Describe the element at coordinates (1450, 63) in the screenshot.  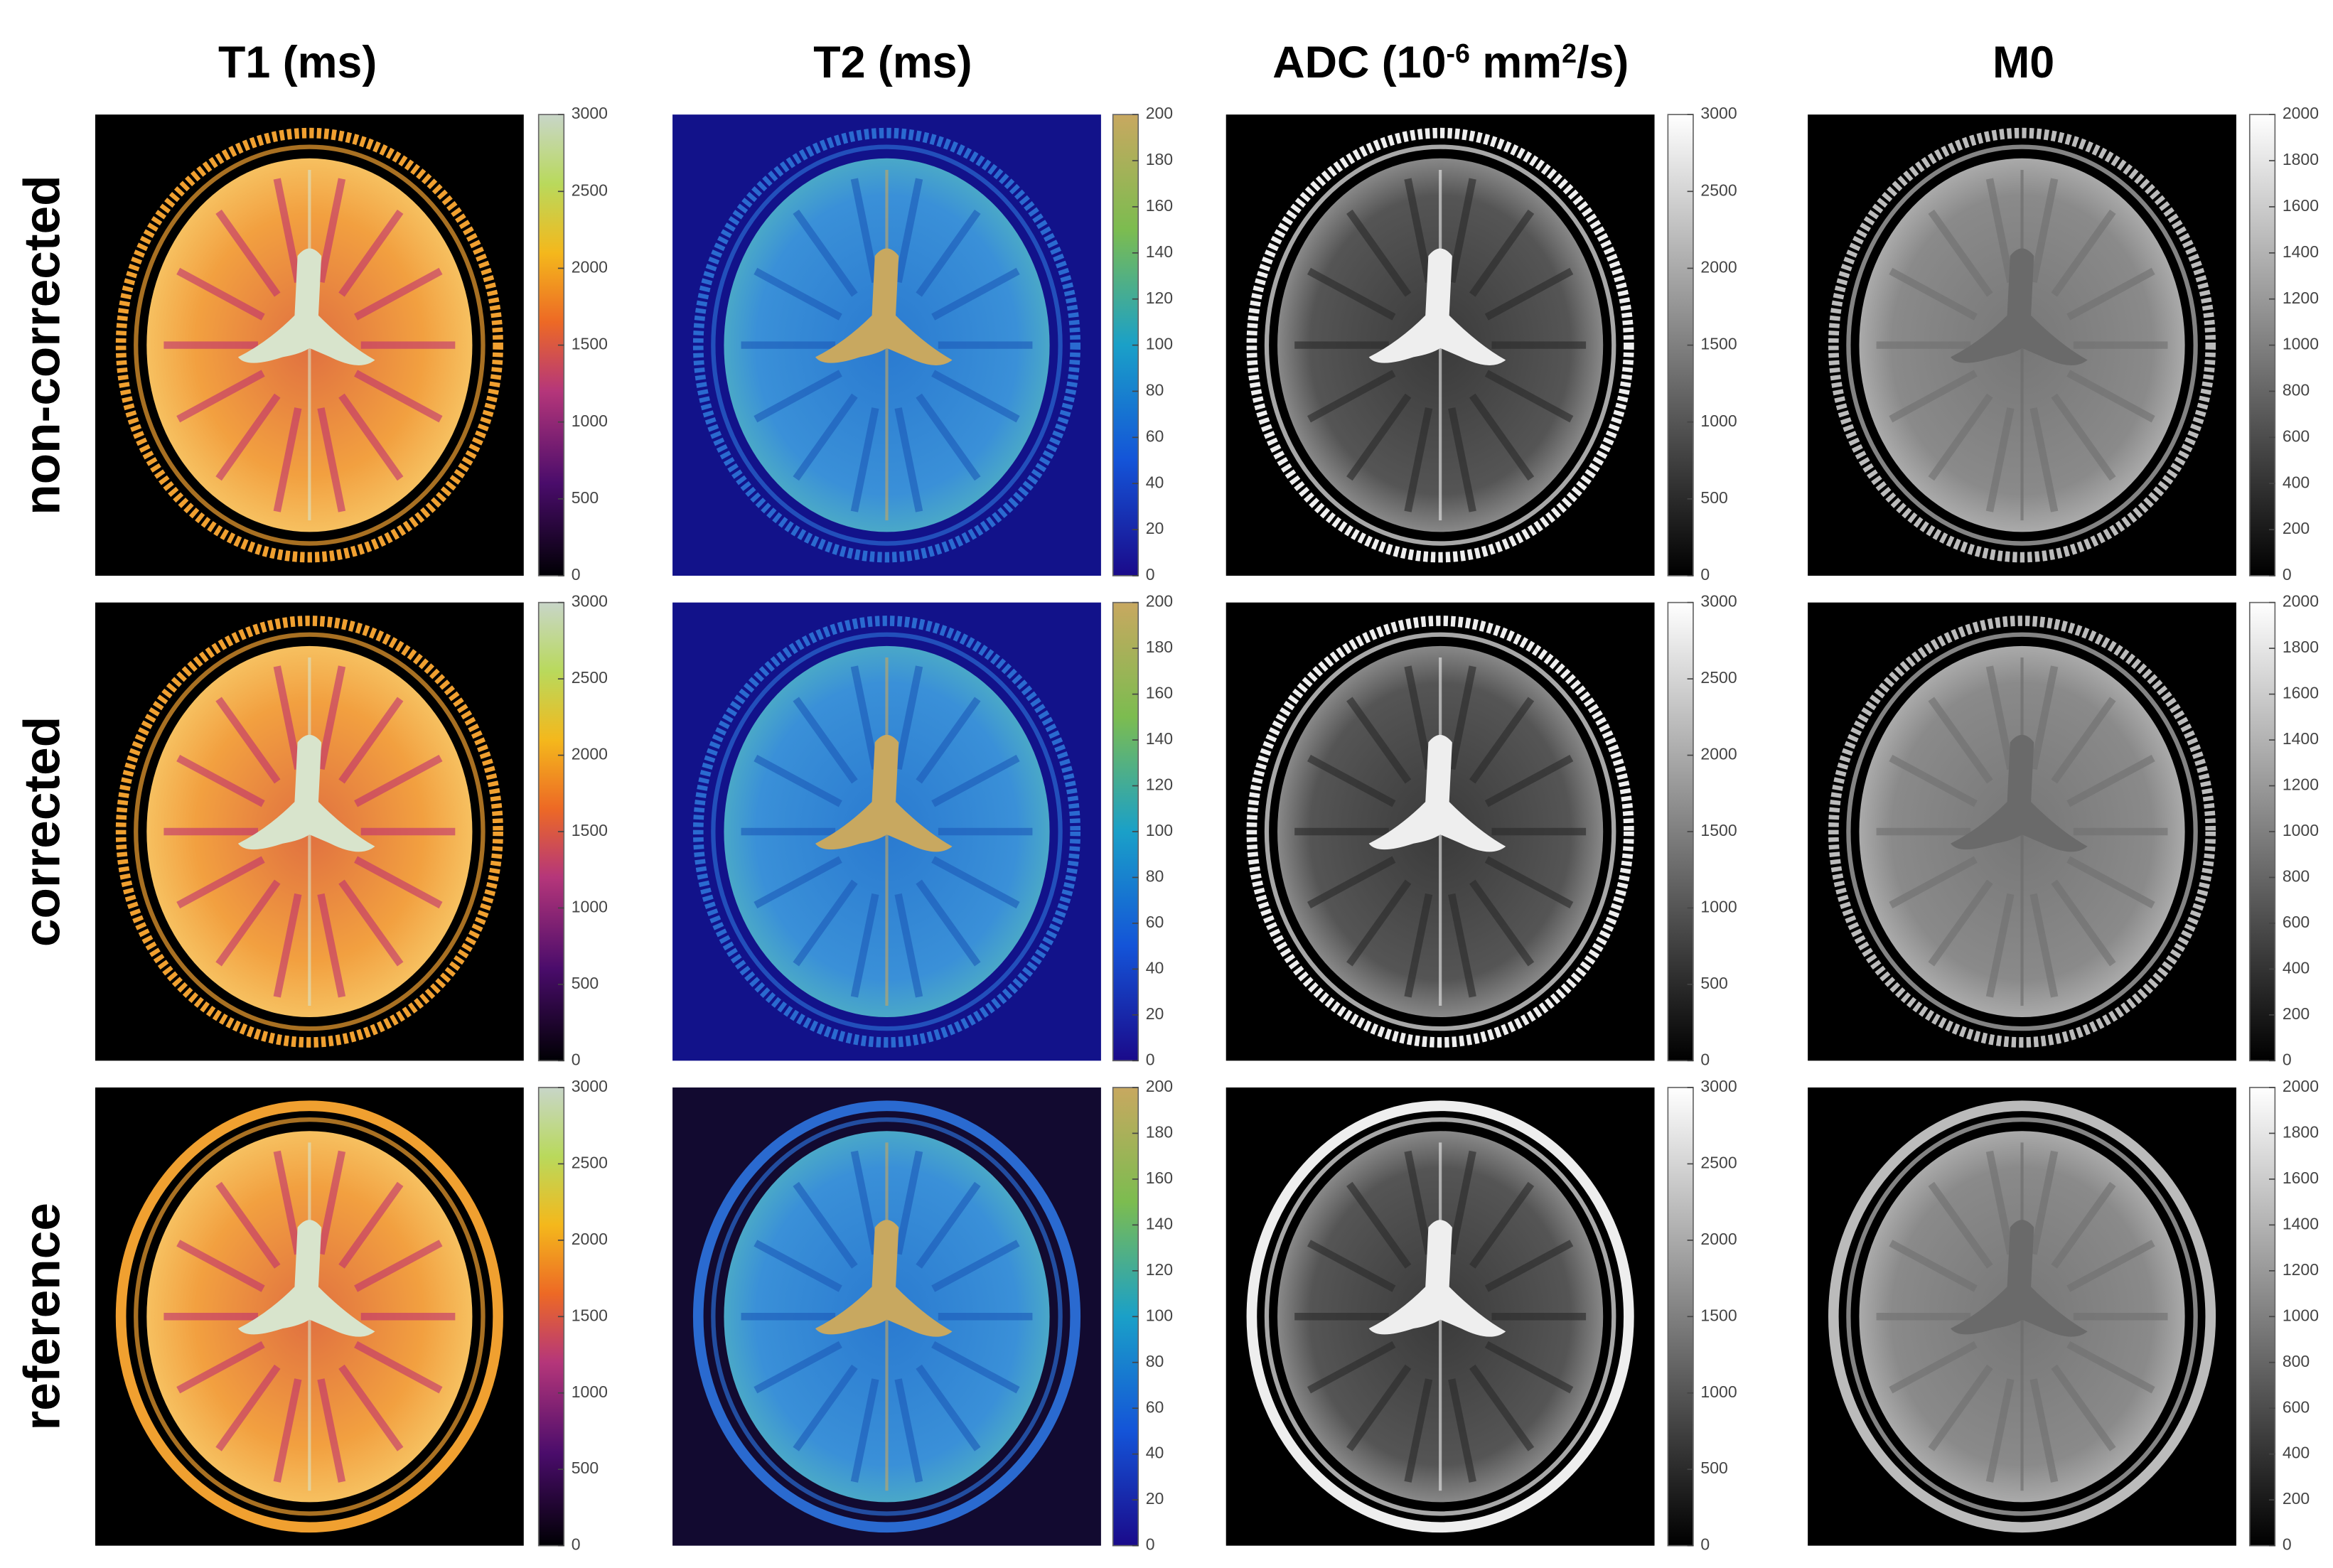
I see `column-title: ADC (10-6 mm2/s)` at that location.